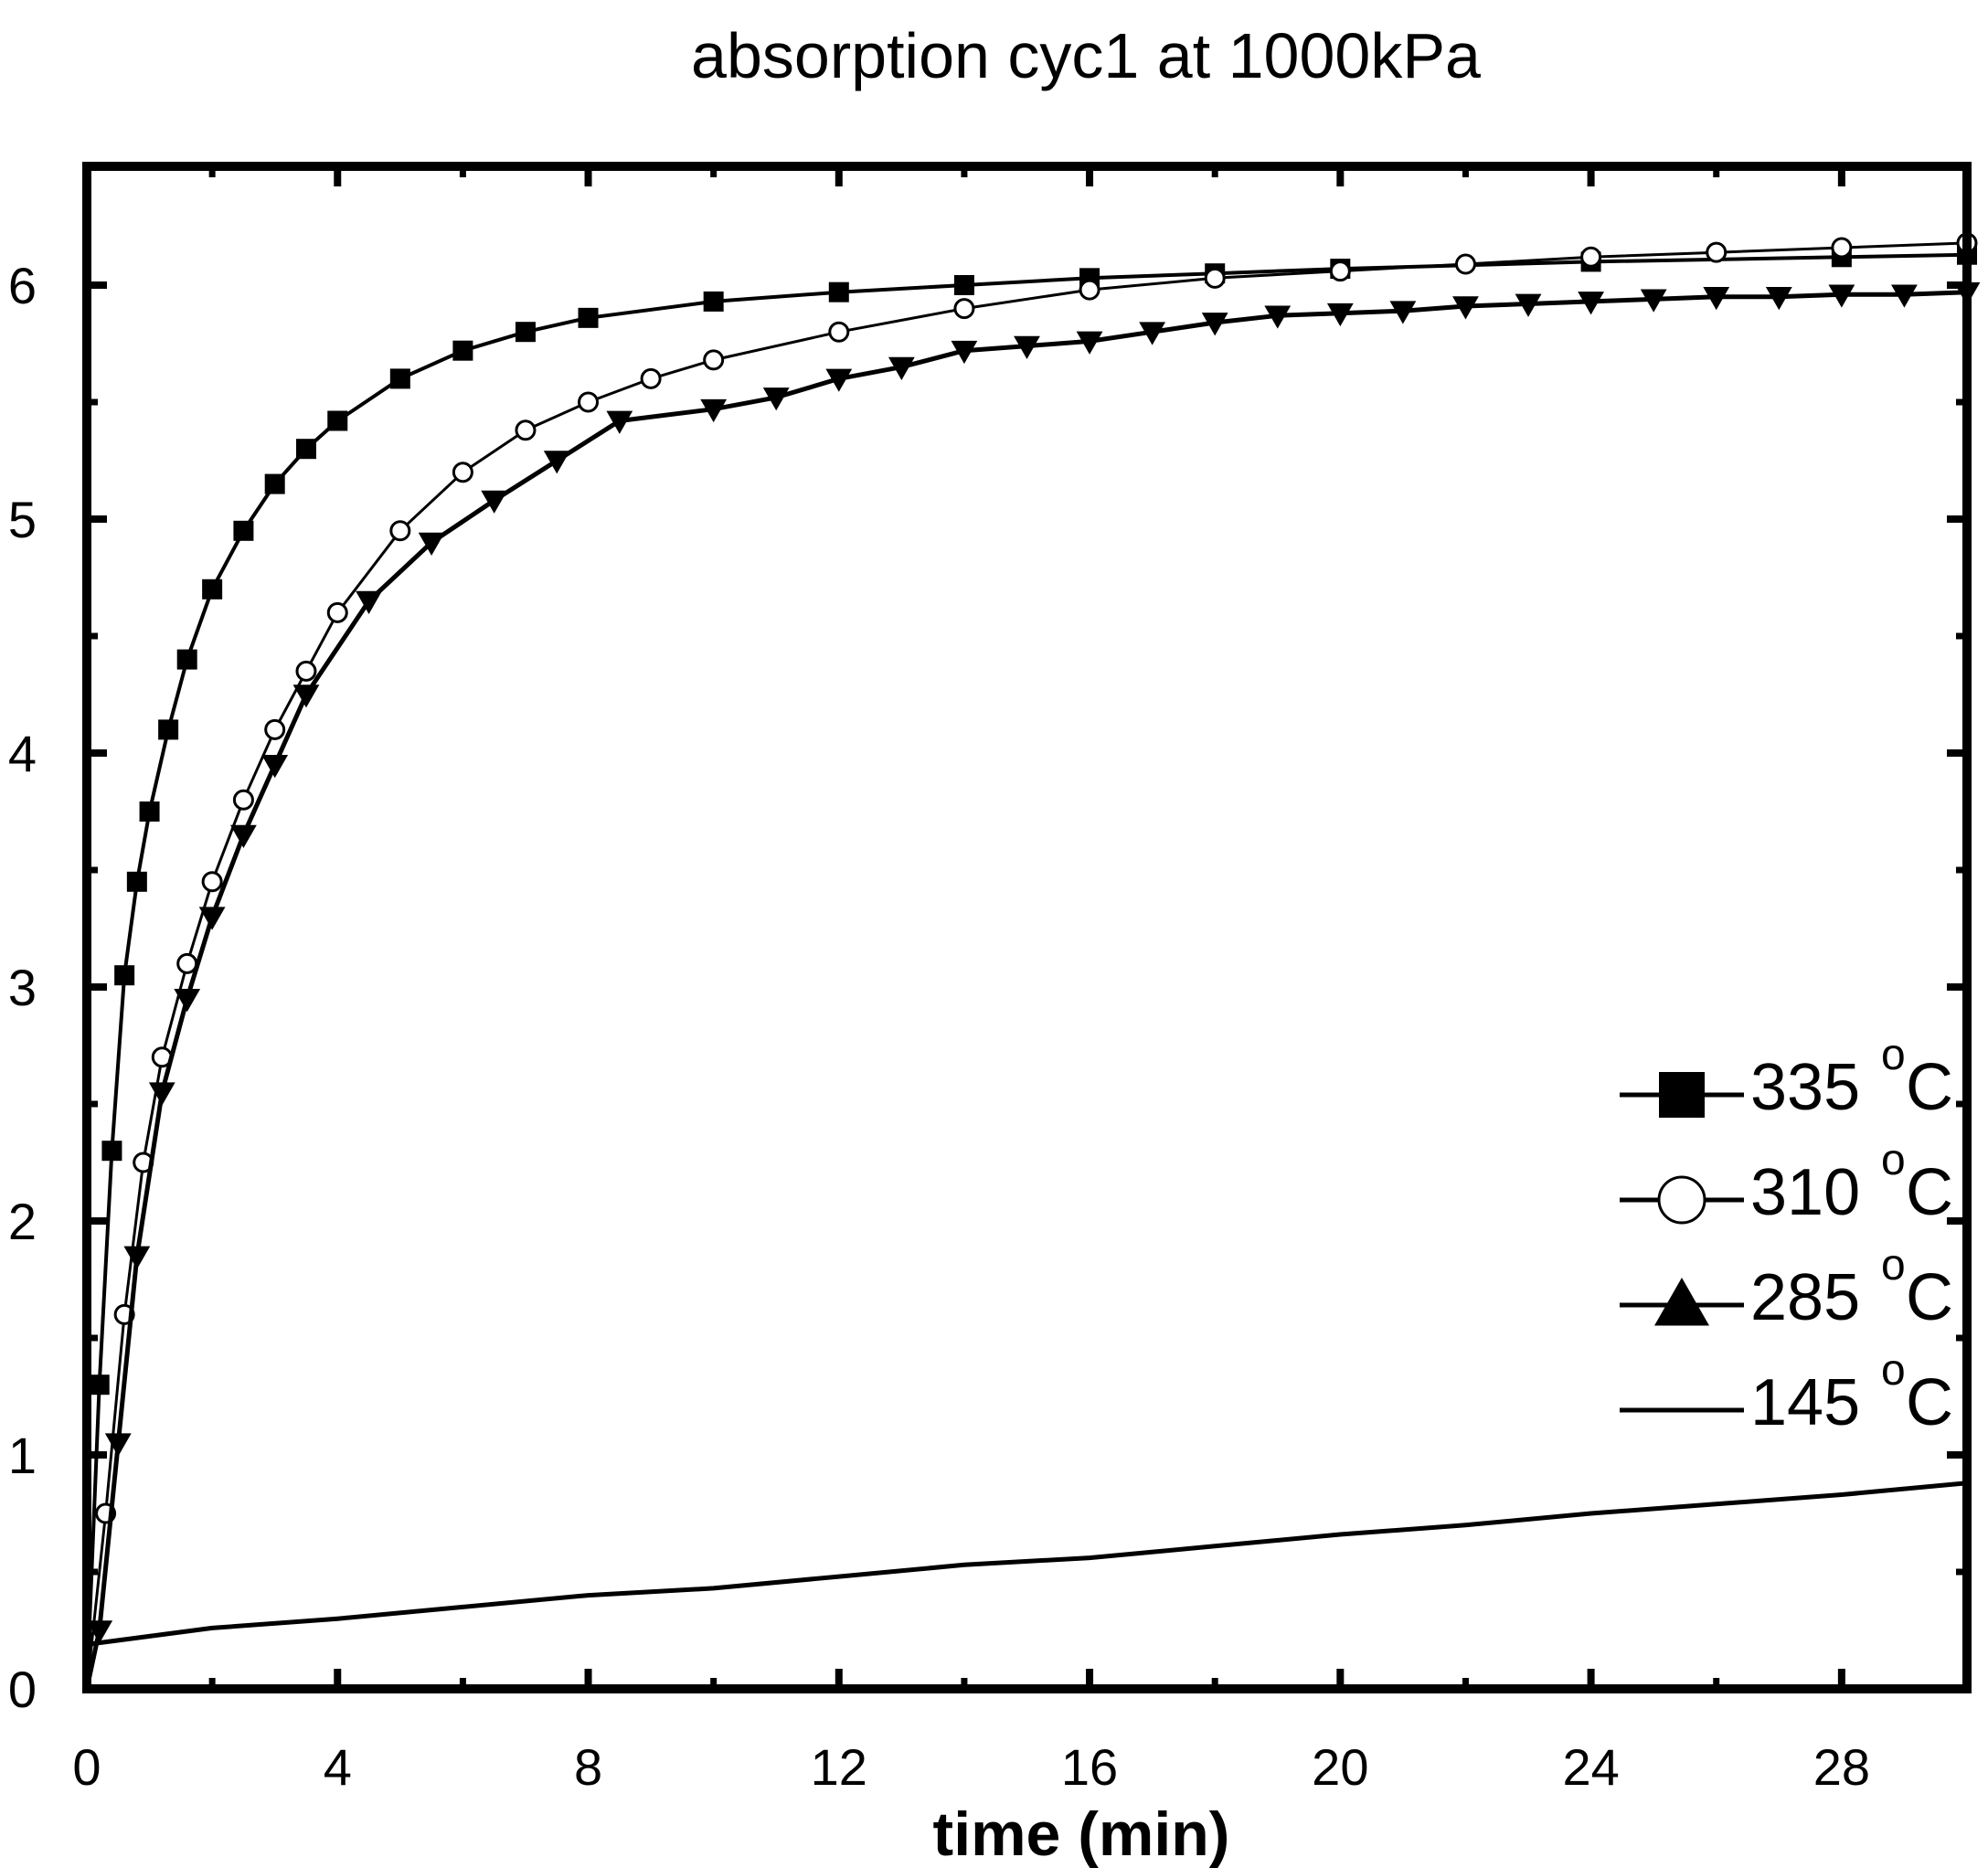 The height and width of the screenshot is (1868, 1988). I want to click on legend-label: 310, so click(1805, 1192).